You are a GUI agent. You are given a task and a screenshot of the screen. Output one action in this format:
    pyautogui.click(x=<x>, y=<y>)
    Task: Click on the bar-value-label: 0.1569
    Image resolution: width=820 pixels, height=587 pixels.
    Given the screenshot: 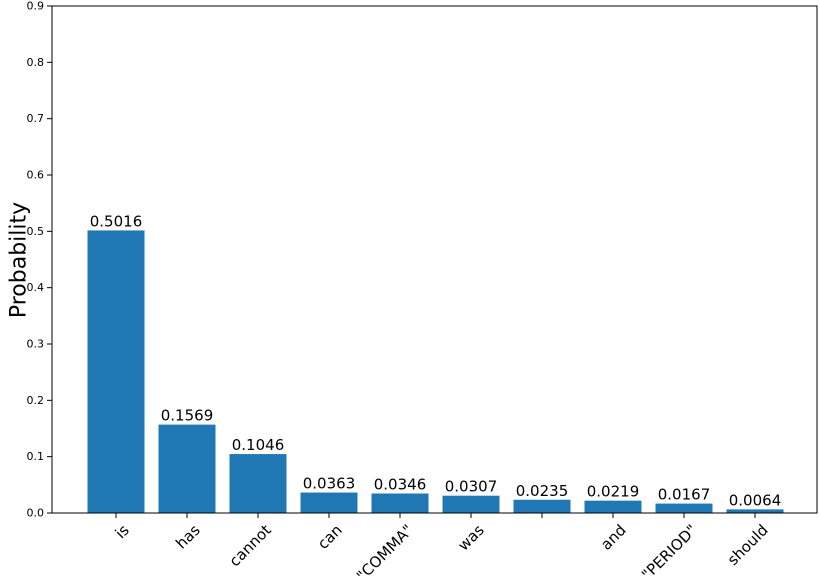 What is the action you would take?
    pyautogui.click(x=187, y=416)
    